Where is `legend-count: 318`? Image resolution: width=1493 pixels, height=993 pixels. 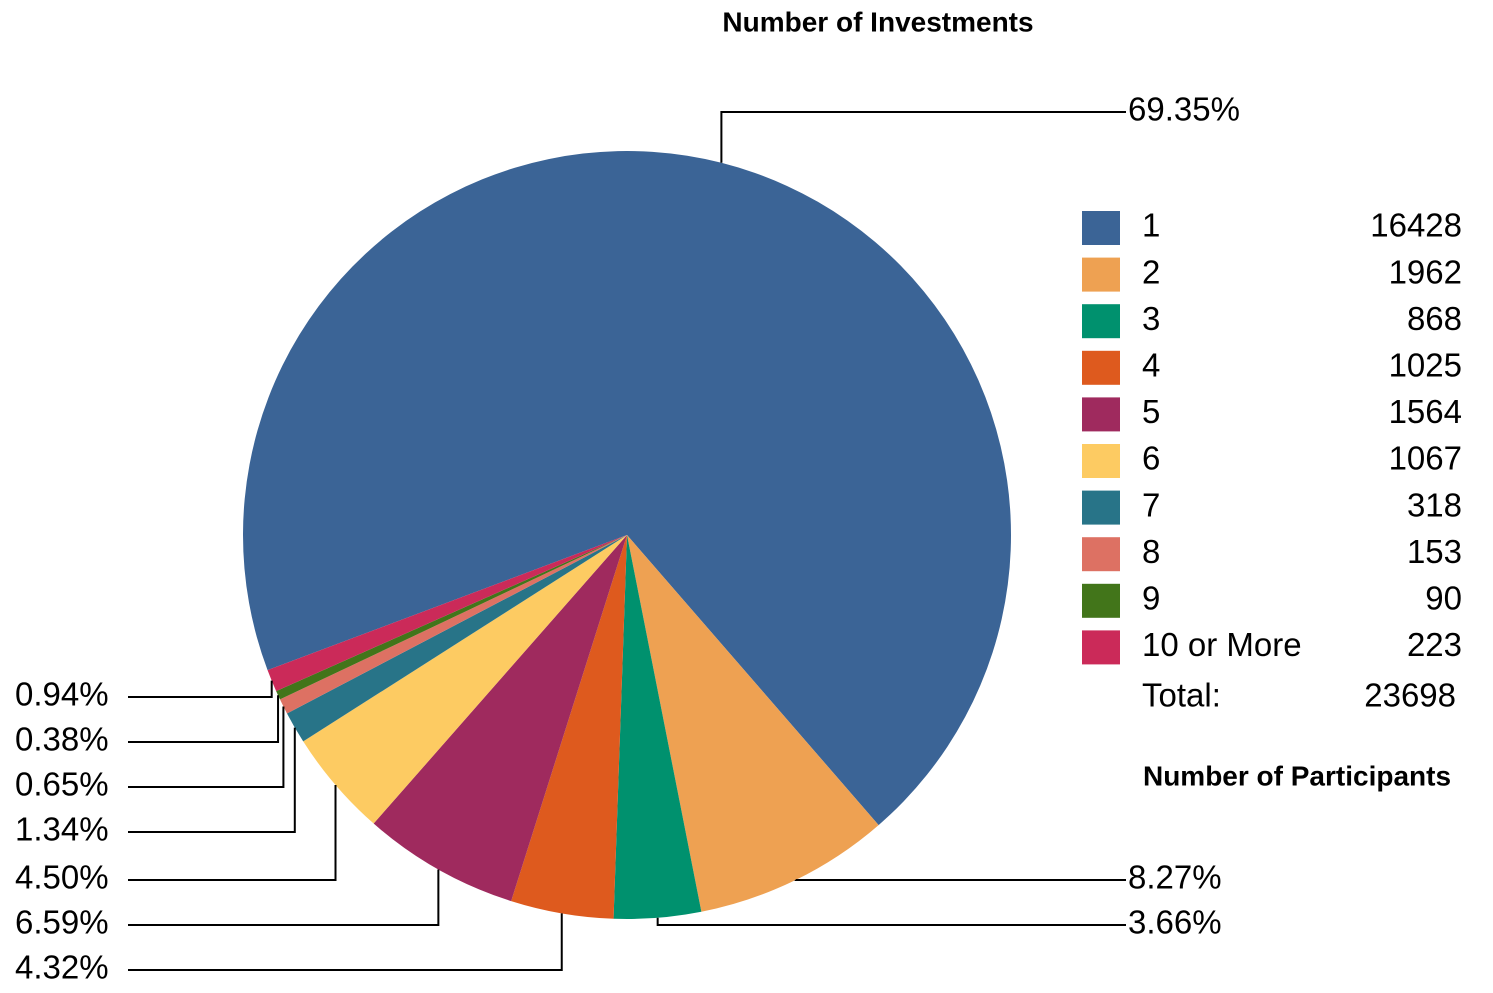
legend-count: 318 is located at coordinates (1434, 504).